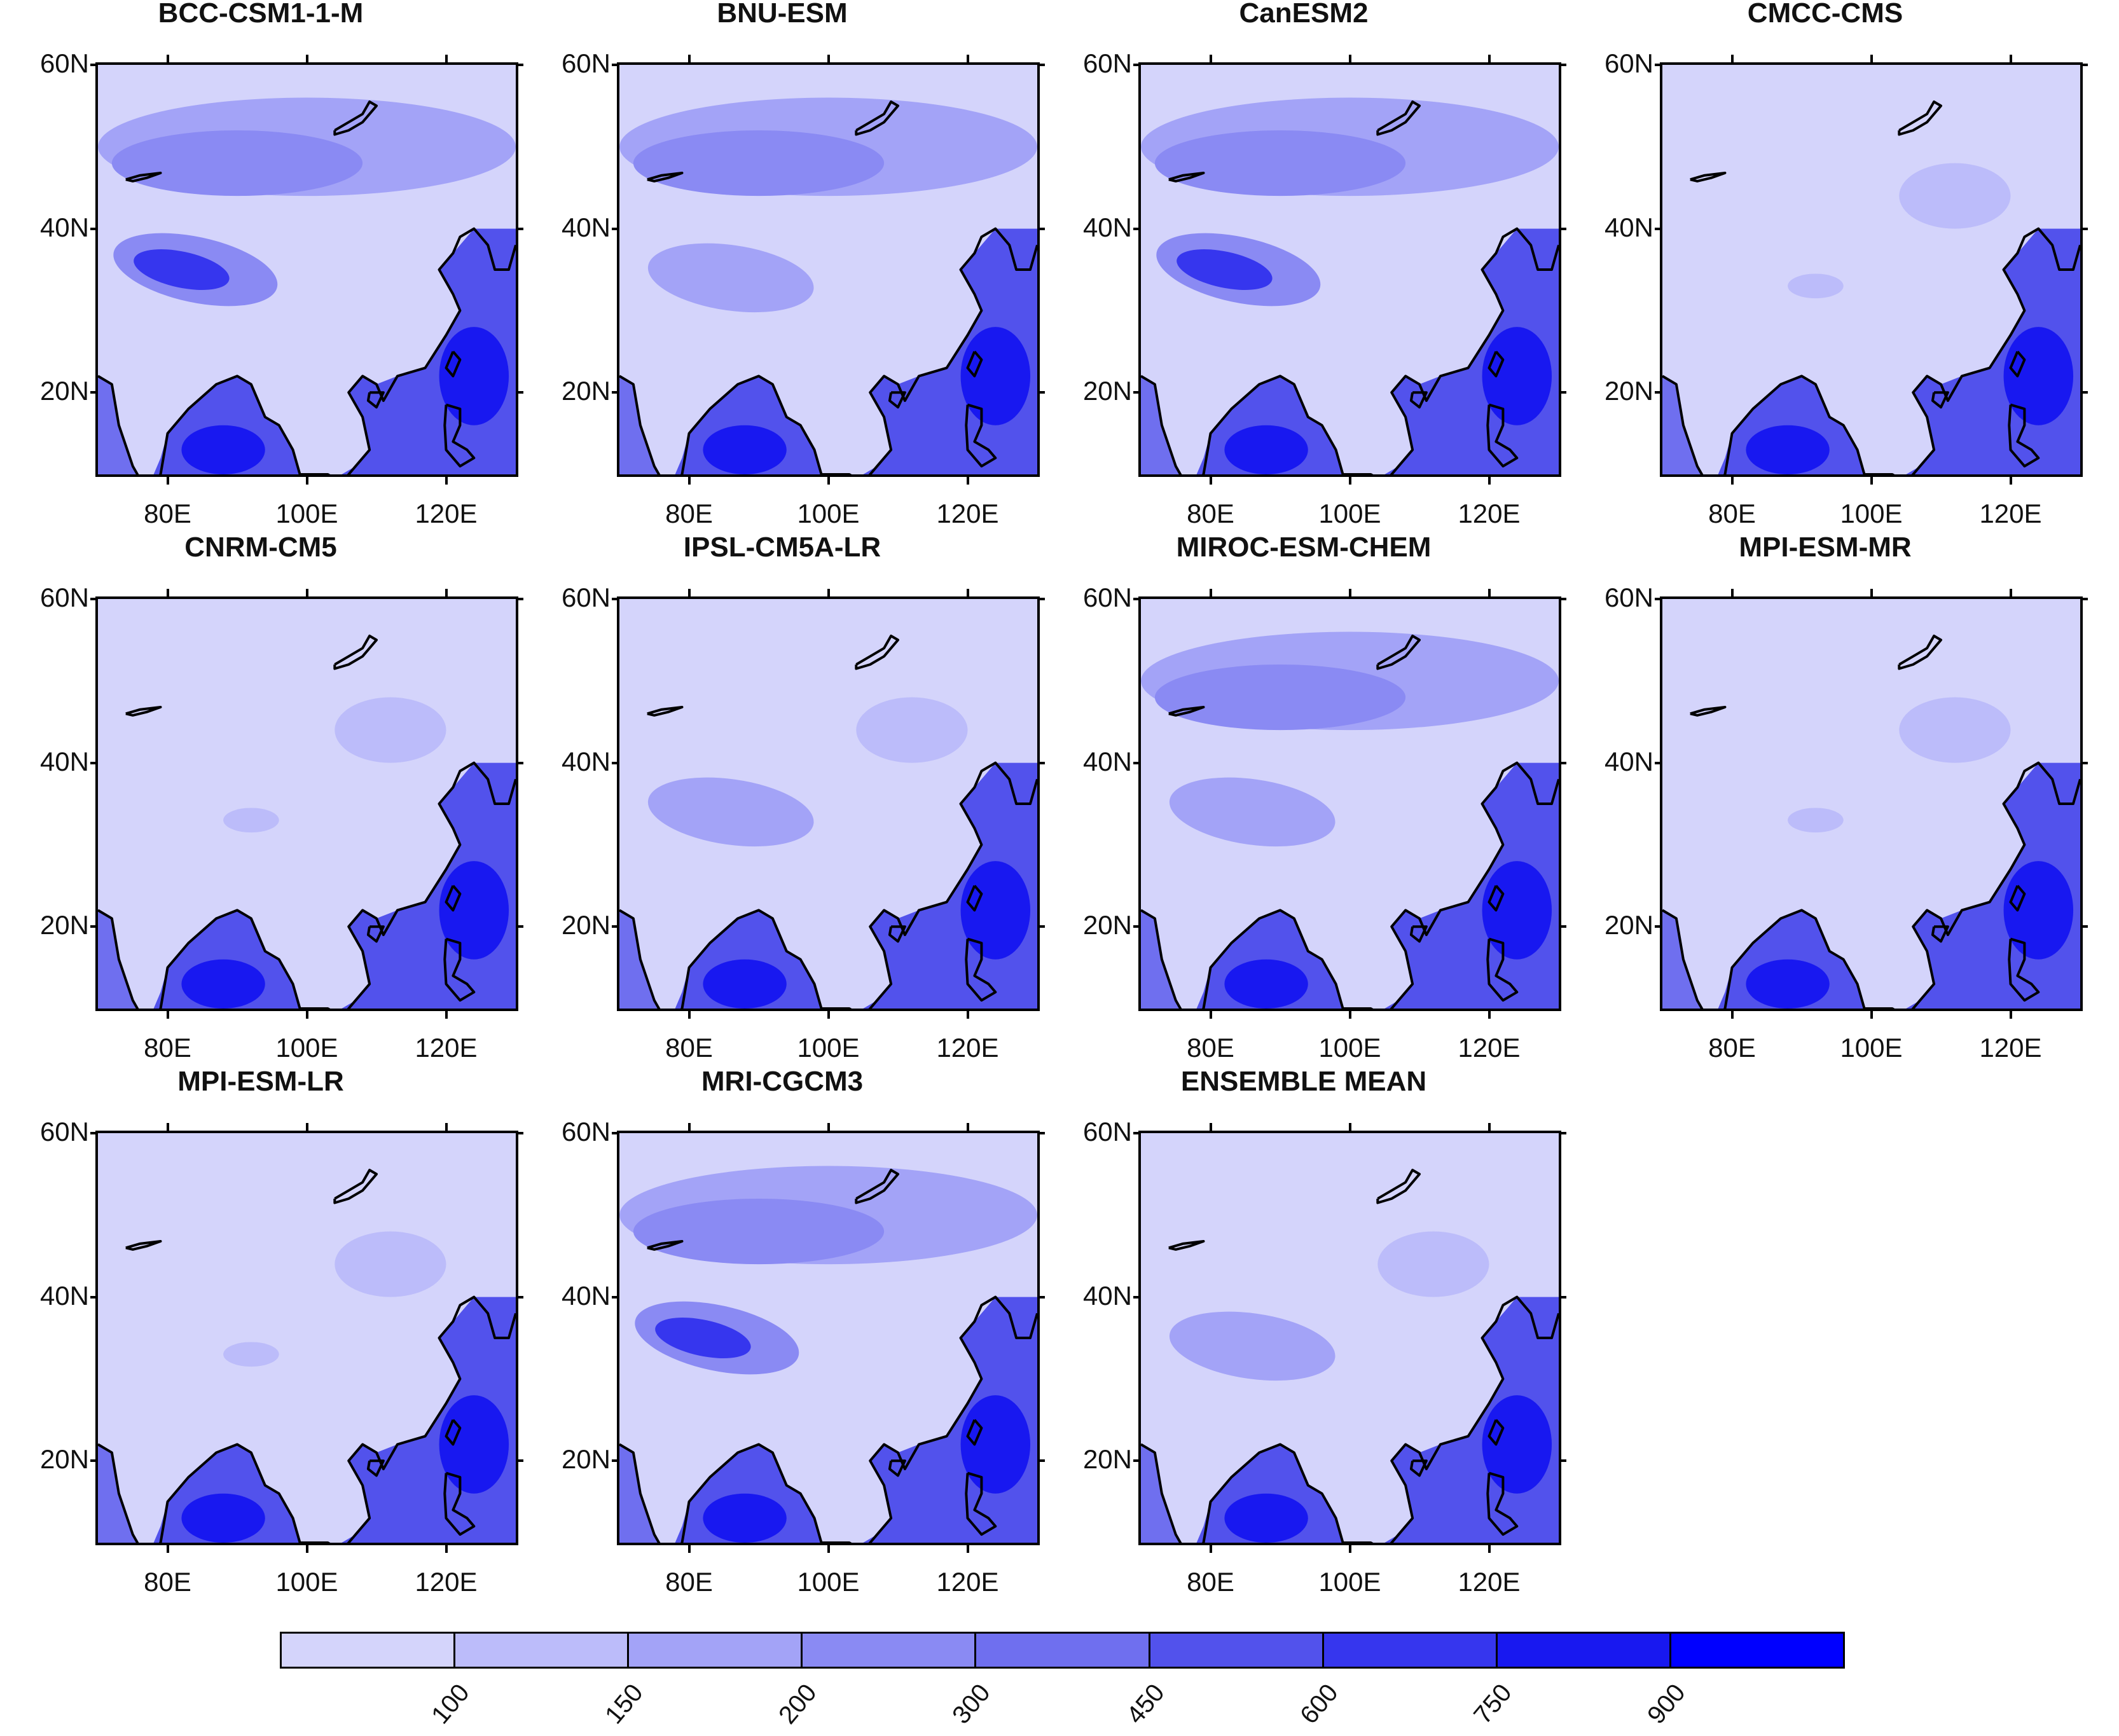 The height and width of the screenshot is (1736, 2119). What do you see at coordinates (1628, 227) in the screenshot?
I see `lat-tick-label: 40N` at bounding box center [1628, 227].